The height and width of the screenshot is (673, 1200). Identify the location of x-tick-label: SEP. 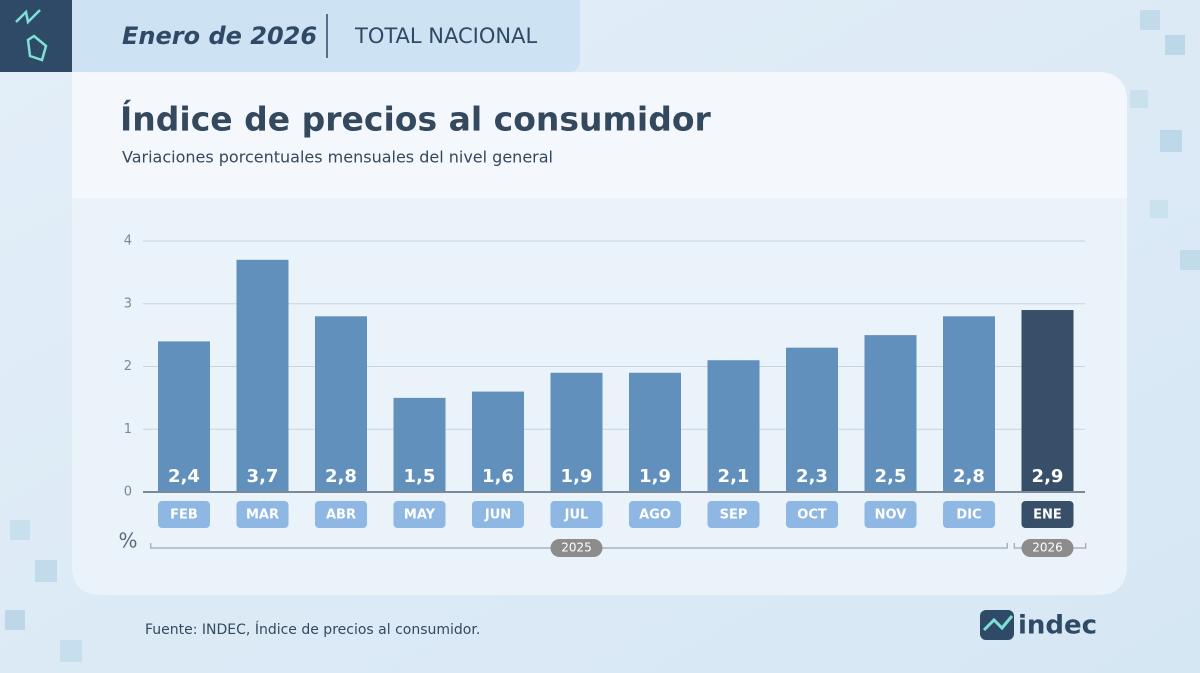
(734, 515).